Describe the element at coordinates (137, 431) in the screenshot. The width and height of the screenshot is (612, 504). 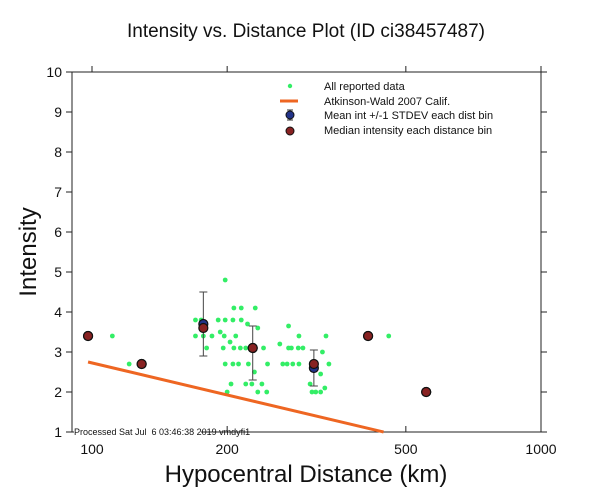
I see `footer-background` at that location.